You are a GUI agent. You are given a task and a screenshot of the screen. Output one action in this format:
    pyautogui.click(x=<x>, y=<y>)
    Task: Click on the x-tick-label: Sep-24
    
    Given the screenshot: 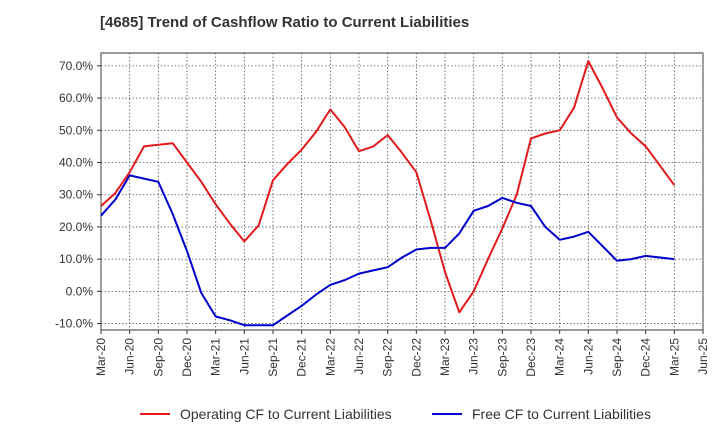 What is the action you would take?
    pyautogui.click(x=617, y=357)
    